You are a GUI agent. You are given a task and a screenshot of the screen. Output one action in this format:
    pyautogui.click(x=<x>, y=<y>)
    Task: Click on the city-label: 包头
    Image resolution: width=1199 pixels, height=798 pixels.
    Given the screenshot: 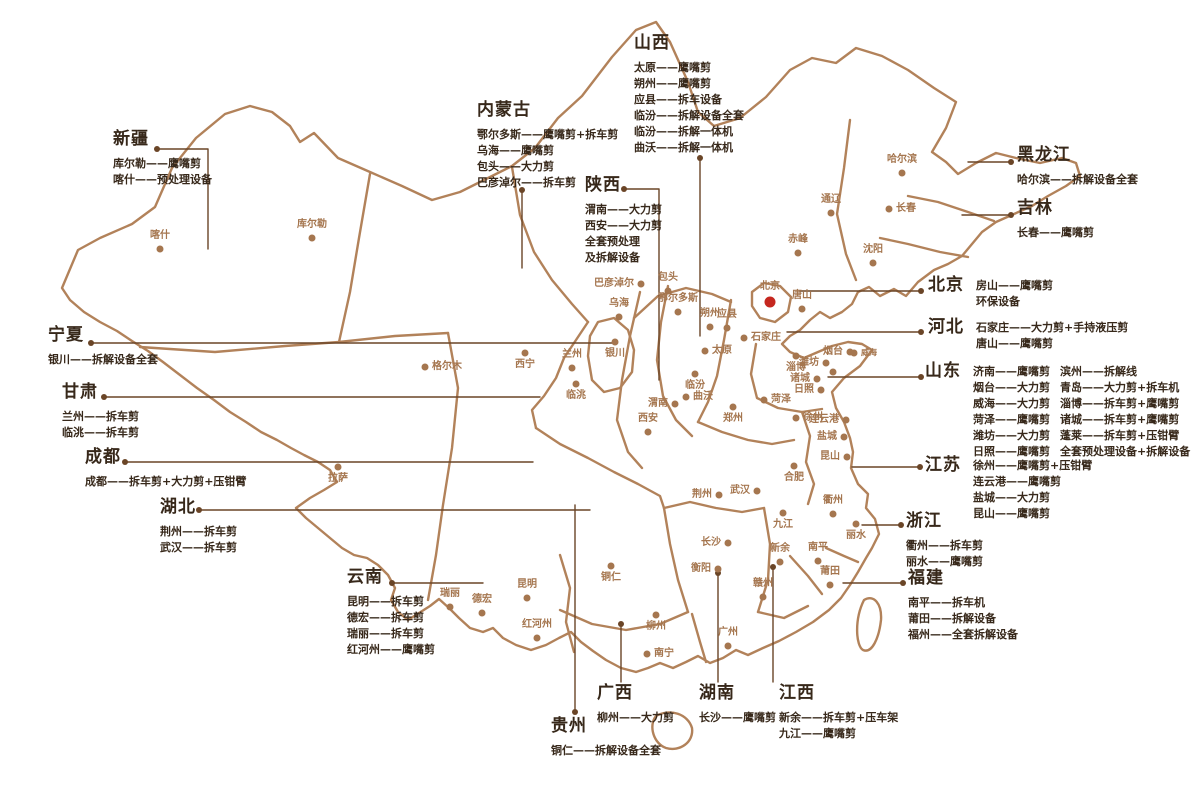 What is the action you would take?
    pyautogui.click(x=668, y=277)
    